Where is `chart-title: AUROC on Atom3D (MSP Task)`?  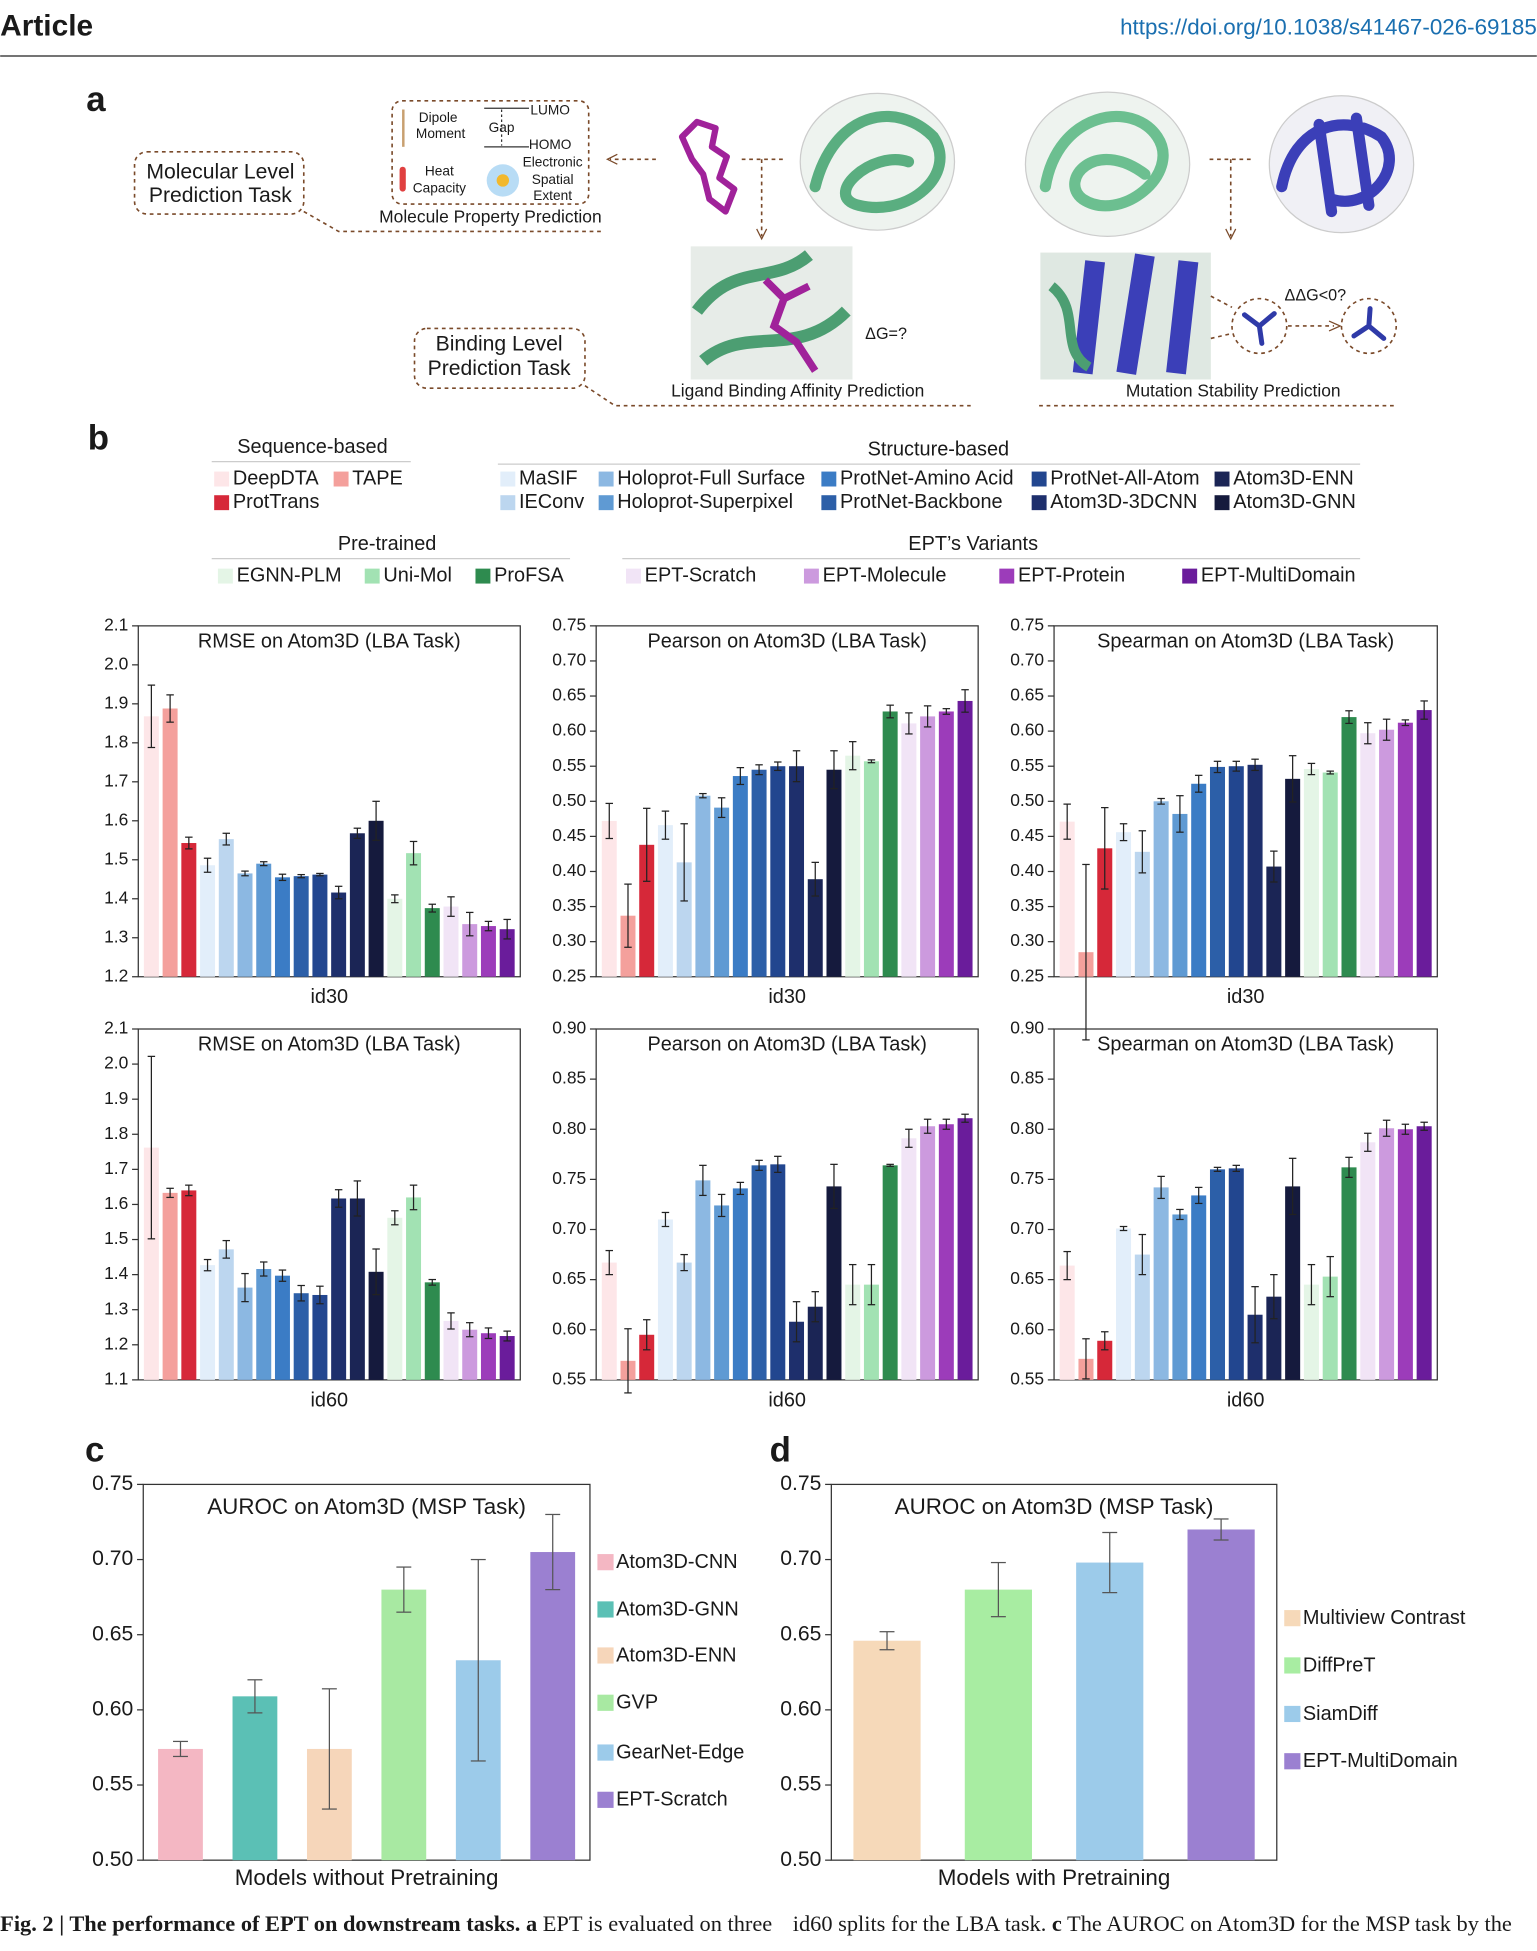
chart-title: AUROC on Atom3D (MSP Task) is located at coordinates (1054, 1506).